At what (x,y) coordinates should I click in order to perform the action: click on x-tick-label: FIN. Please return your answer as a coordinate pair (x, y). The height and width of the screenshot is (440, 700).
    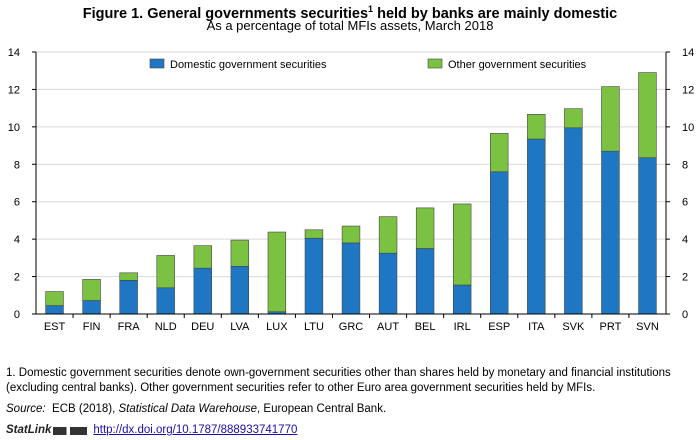
    Looking at the image, I should click on (92, 325).